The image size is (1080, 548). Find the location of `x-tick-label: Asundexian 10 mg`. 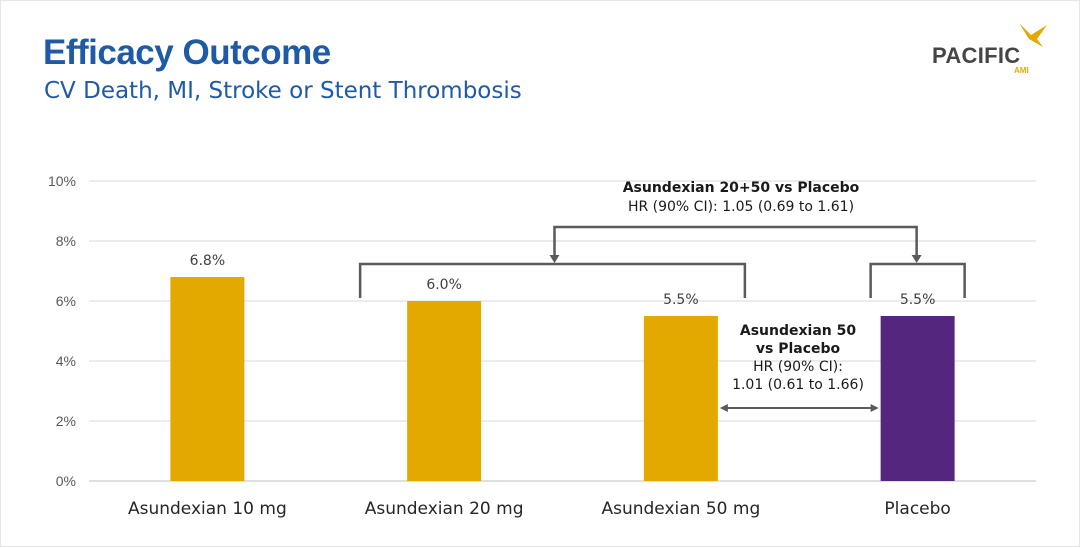

x-tick-label: Asundexian 10 mg is located at coordinates (207, 509).